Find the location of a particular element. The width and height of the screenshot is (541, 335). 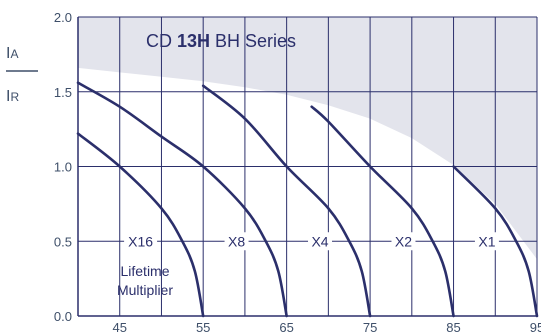

x-tick-label: 85 is located at coordinates (453, 327).